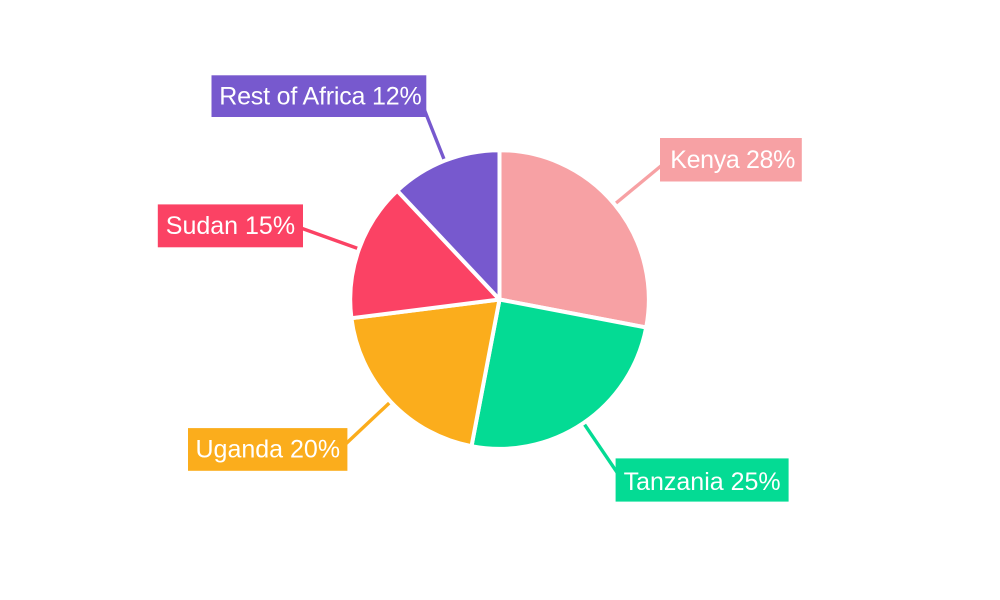  What do you see at coordinates (230, 226) in the screenshot?
I see `svg-text: Sudan 15%` at bounding box center [230, 226].